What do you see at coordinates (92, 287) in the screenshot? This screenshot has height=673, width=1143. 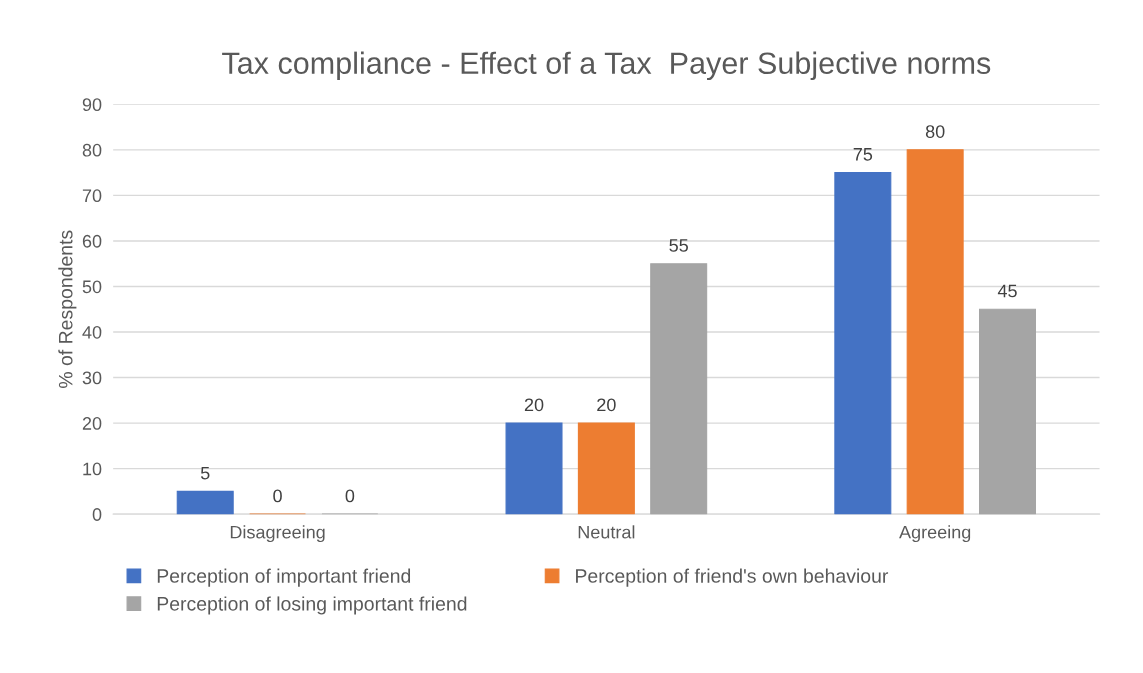 I see `y-tick-label: 50` at bounding box center [92, 287].